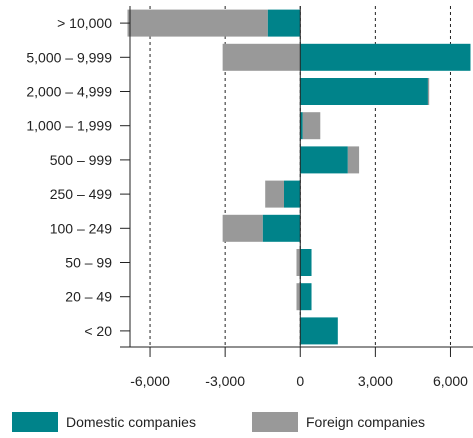 This screenshot has width=473, height=438. I want to click on x-tick-label: -3,000, so click(225, 381).